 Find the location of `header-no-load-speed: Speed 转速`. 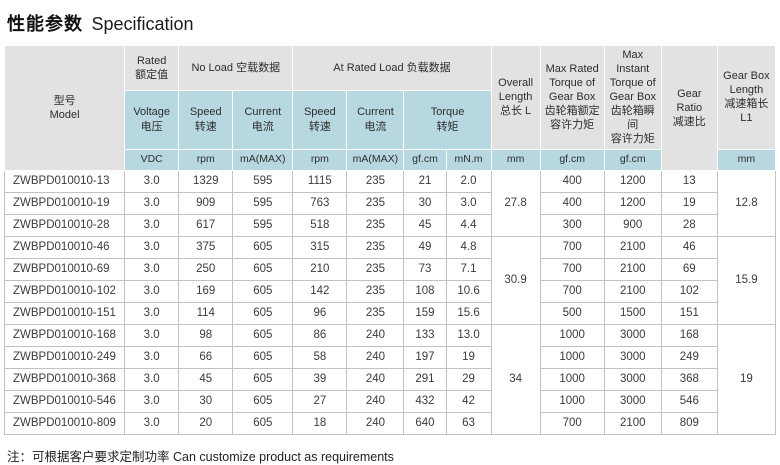

header-no-load-speed: Speed 转速 is located at coordinates (206, 119).